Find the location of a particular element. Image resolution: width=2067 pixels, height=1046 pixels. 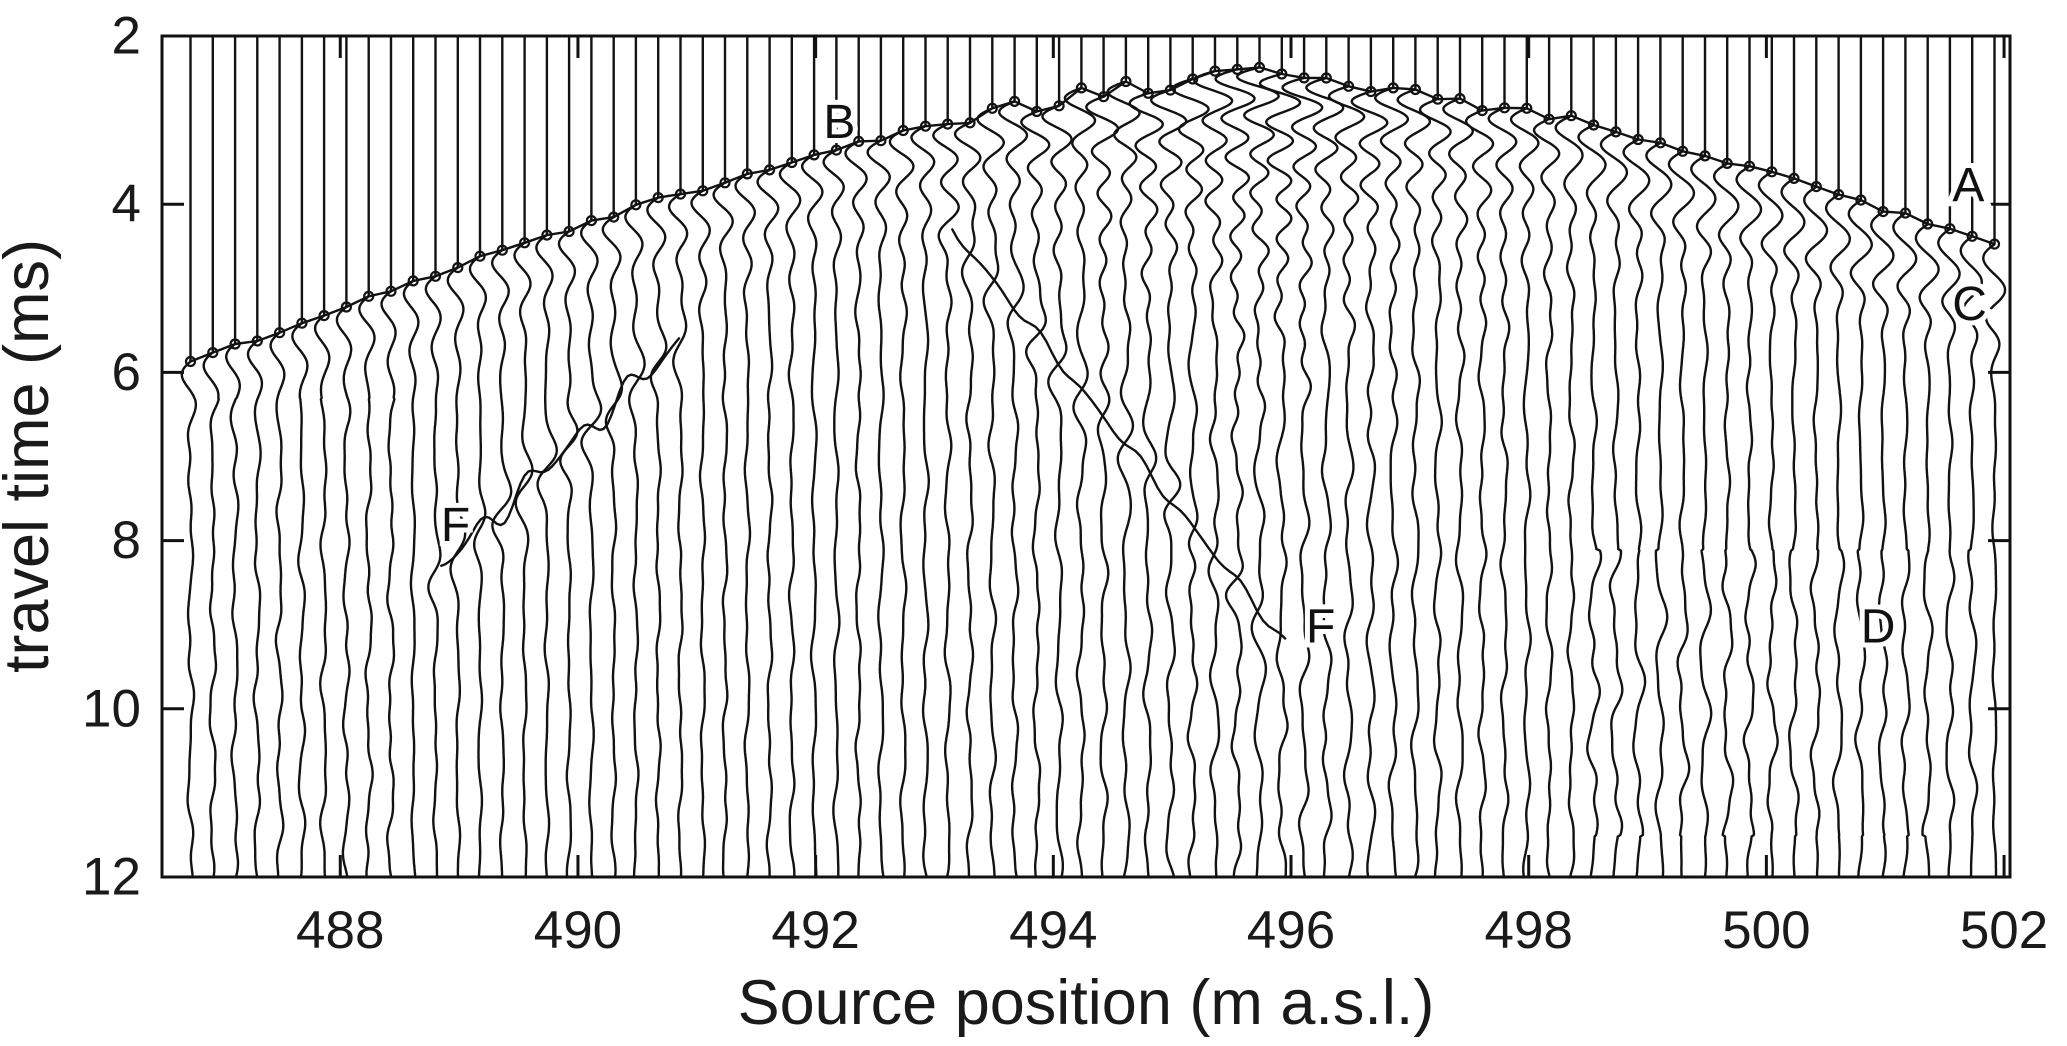

annotation-C: C is located at coordinates (1969, 304).